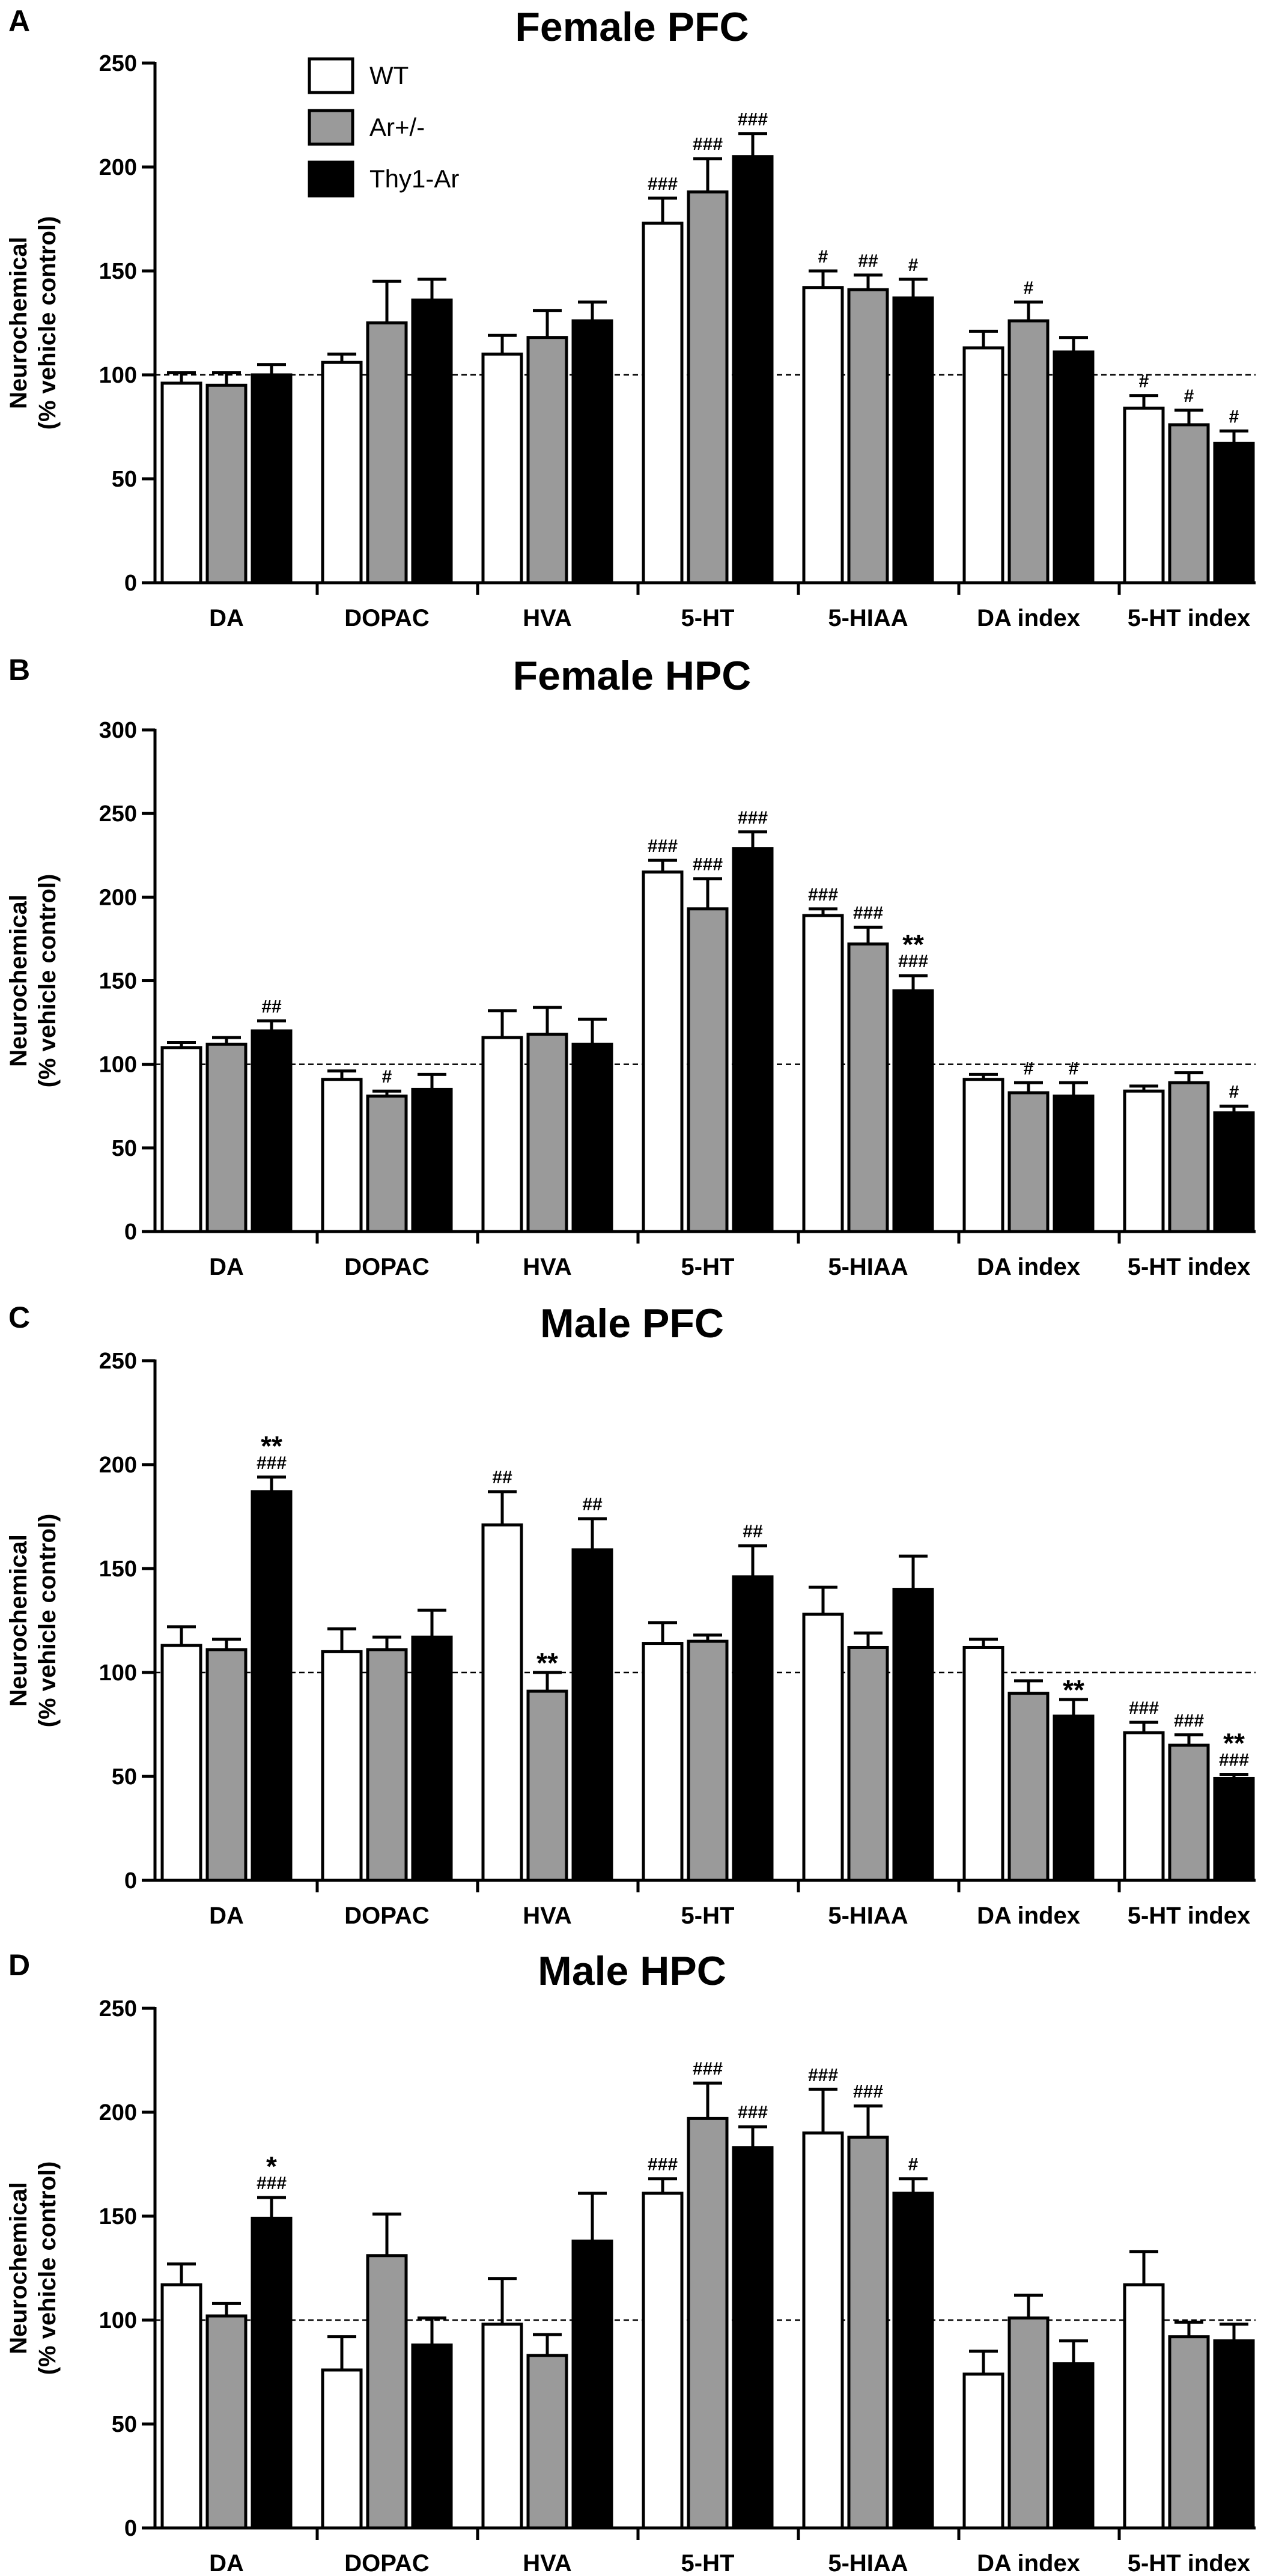 The width and height of the screenshot is (1264, 2576). What do you see at coordinates (271, 2166) in the screenshot?
I see `significance-label: *` at bounding box center [271, 2166].